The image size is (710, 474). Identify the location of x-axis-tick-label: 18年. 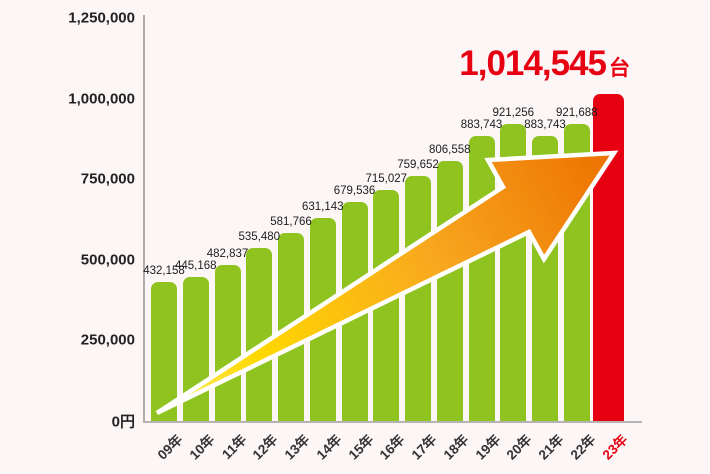
(456, 447).